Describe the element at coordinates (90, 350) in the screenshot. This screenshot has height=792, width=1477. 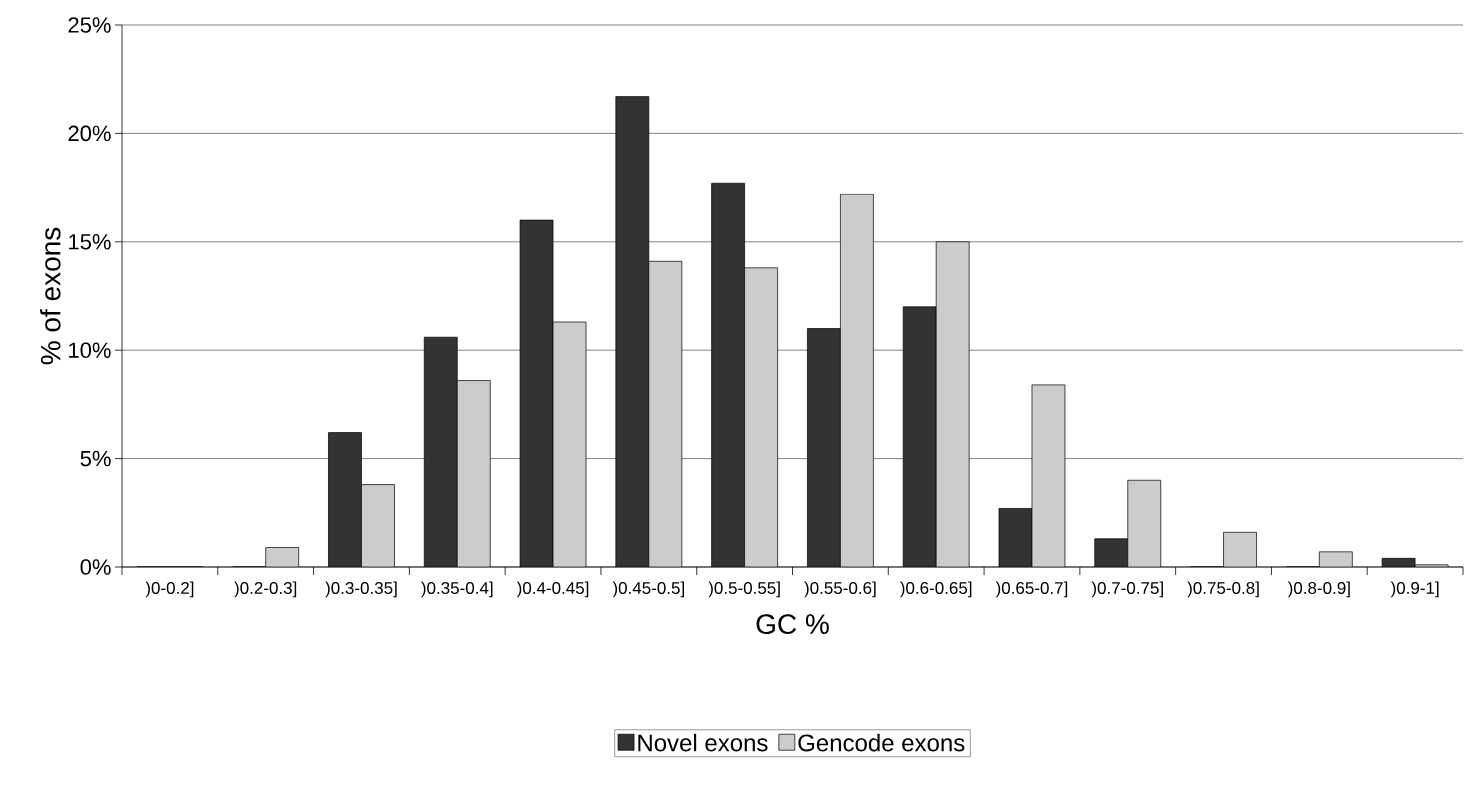
I see `y-tick-label: 10%` at that location.